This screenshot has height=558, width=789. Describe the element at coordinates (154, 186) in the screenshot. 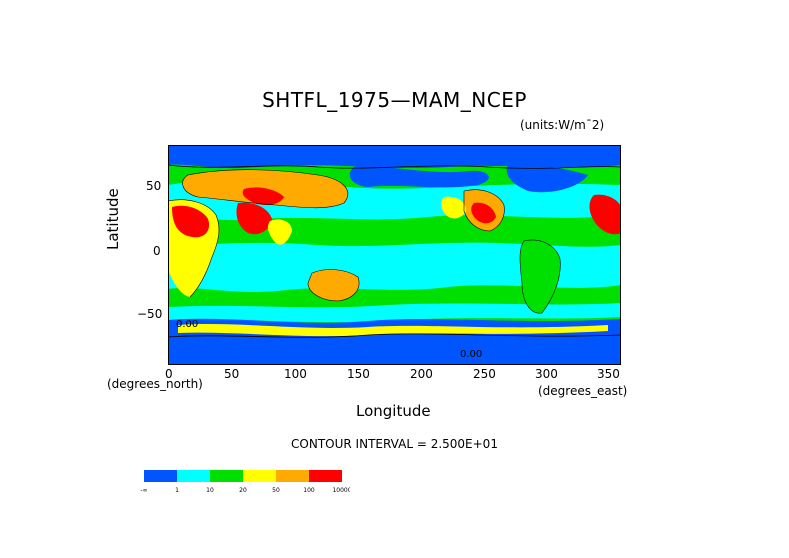

I see `y-tick: 50` at that location.